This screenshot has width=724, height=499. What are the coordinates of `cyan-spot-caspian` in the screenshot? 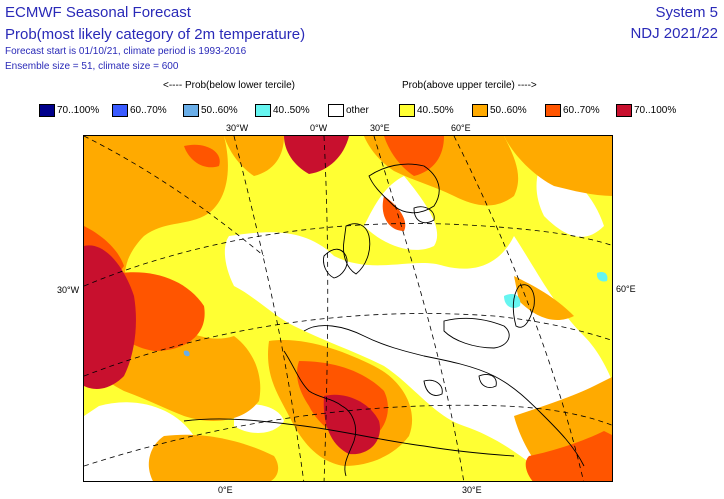 It's located at (512, 301).